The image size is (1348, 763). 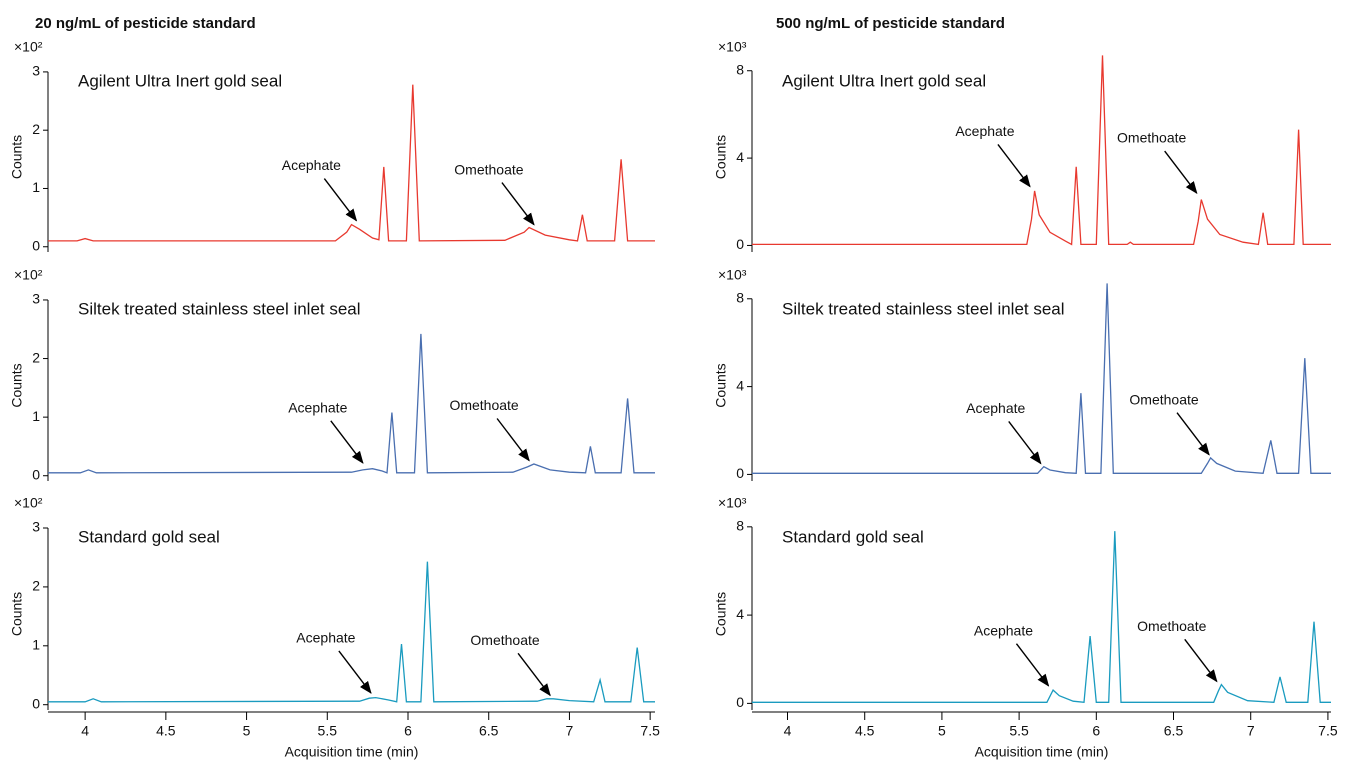 What do you see at coordinates (145, 23) in the screenshot?
I see `panel-title: 20 ng/mL of pesticide standard` at bounding box center [145, 23].